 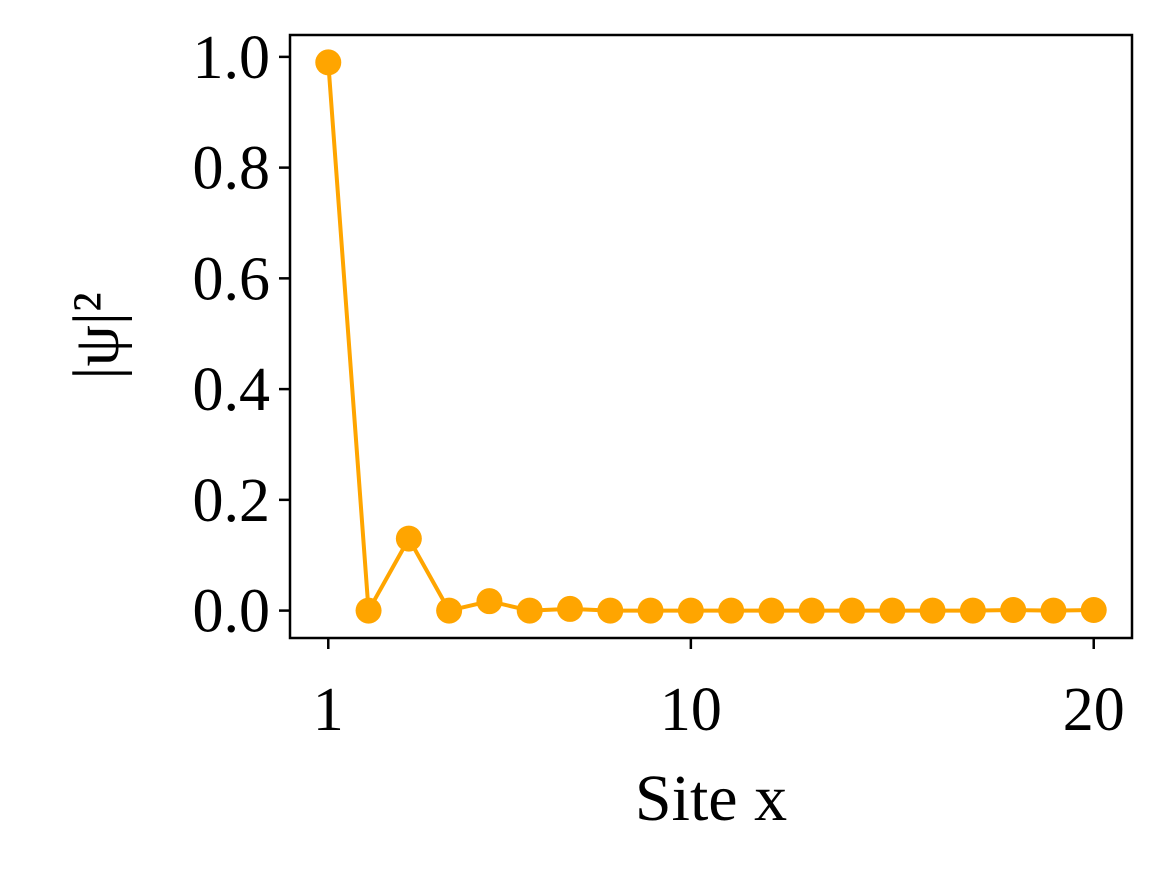 I want to click on y-axis-label: |ψ|², so click(x=96, y=336).